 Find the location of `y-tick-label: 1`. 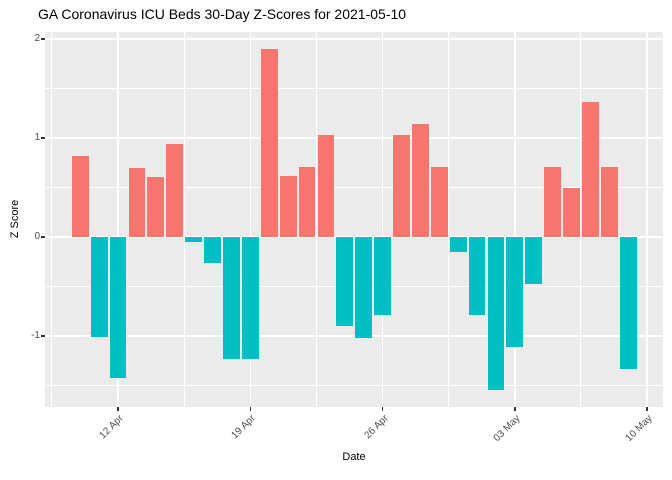

y-tick-label: 1 is located at coordinates (37, 137).